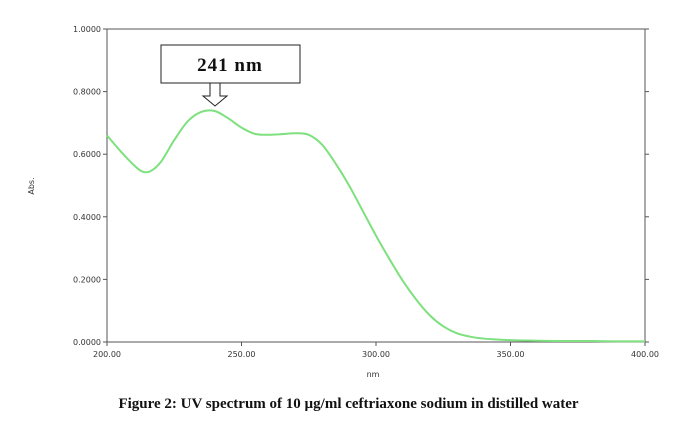 The width and height of the screenshot is (697, 437). What do you see at coordinates (31, 185) in the screenshot?
I see `y-axis-label: Abs.` at bounding box center [31, 185].